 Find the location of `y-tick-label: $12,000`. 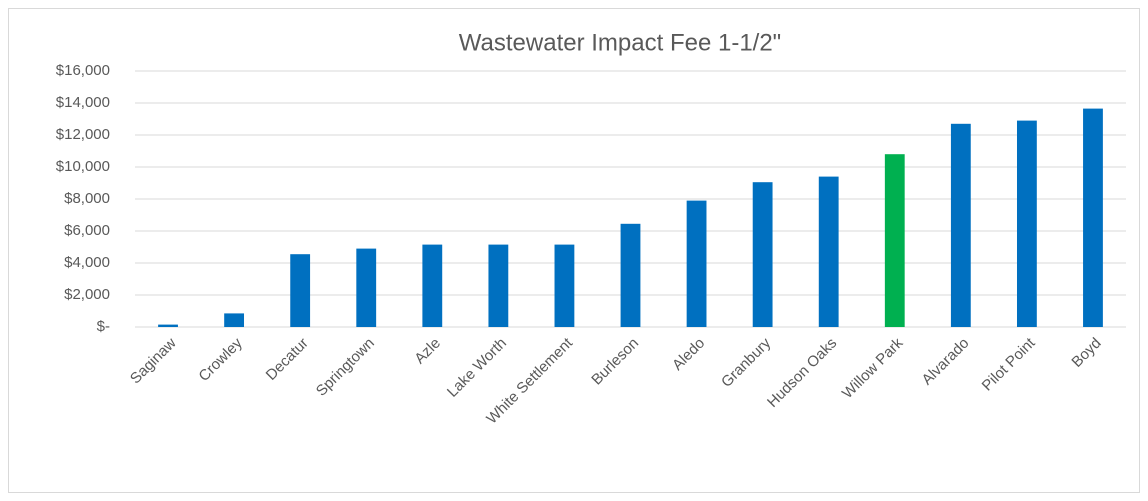

y-tick-label: $12,000 is located at coordinates (83, 134).